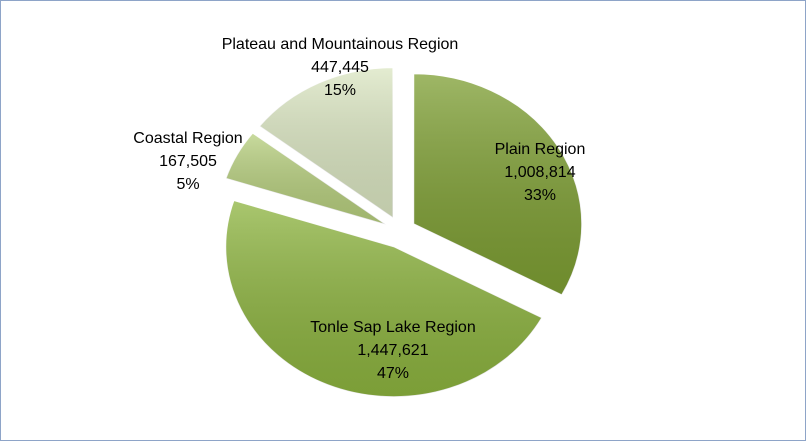  What do you see at coordinates (188, 161) in the screenshot?
I see `slice-value: 167,505` at bounding box center [188, 161].